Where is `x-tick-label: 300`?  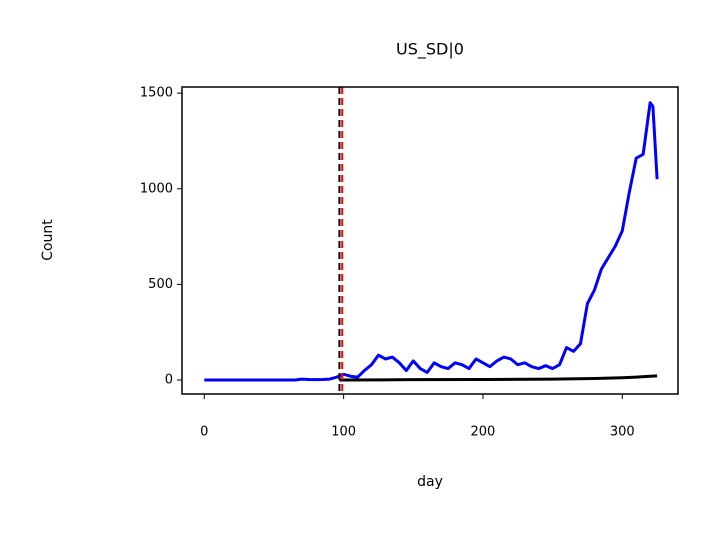 x-tick-label: 300 is located at coordinates (622, 432).